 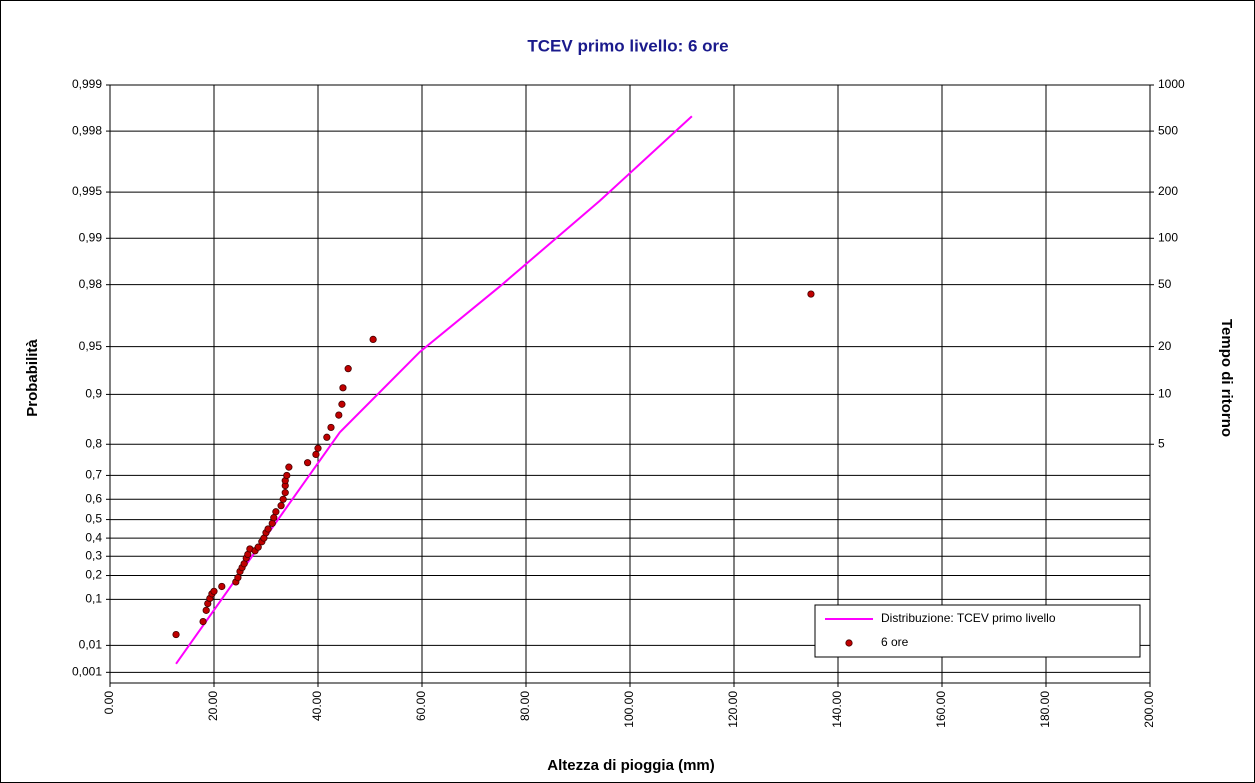 What do you see at coordinates (1168, 191) in the screenshot?
I see `y2-tick-label: 200` at bounding box center [1168, 191].